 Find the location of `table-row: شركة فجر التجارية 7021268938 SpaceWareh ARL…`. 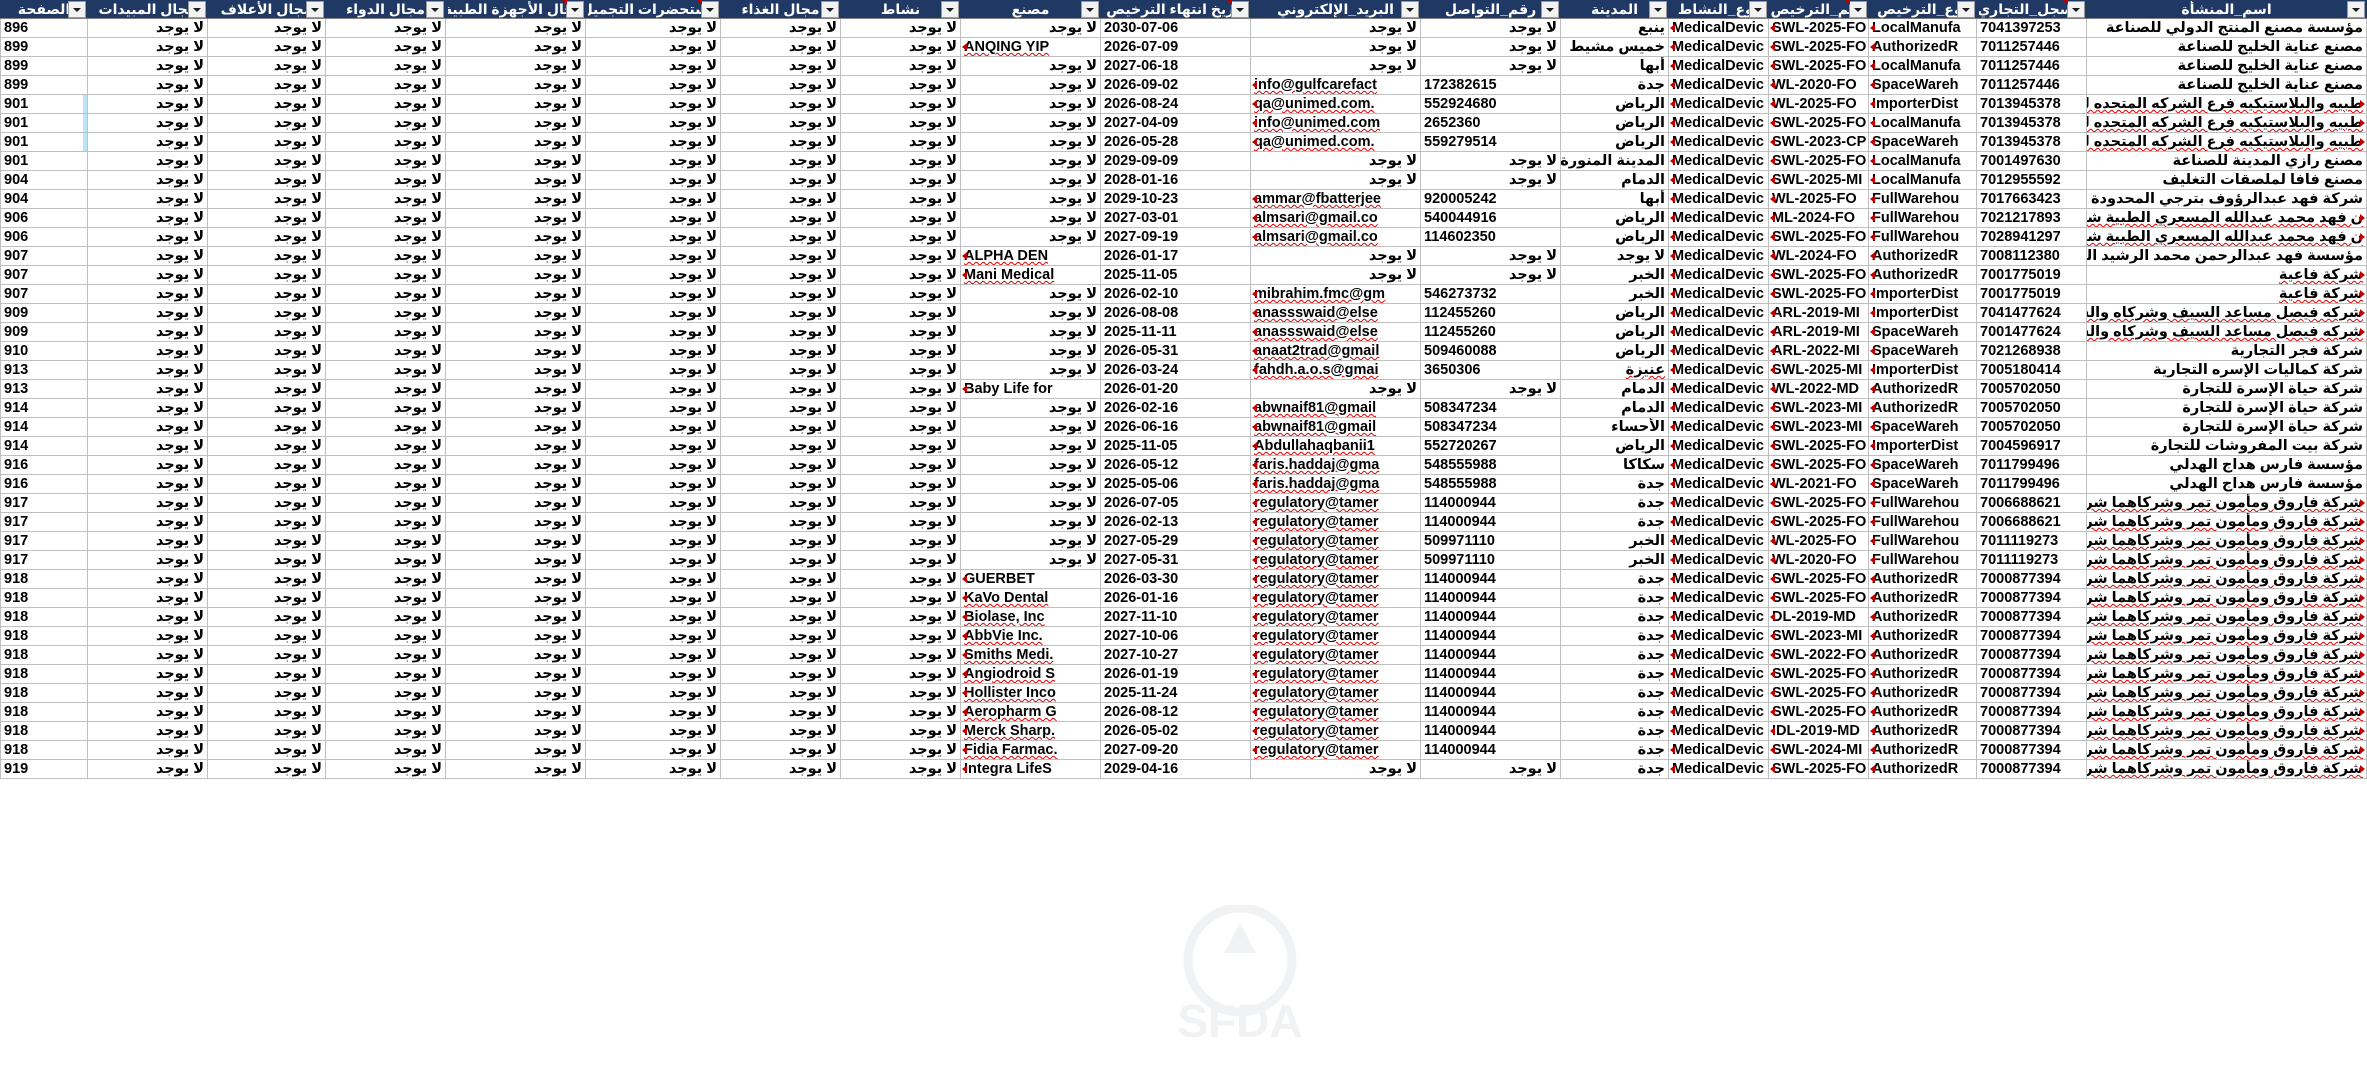

table-row: شركة فجر التجارية 7021268938 SpaceWareh ARL… is located at coordinates (1183, 351).